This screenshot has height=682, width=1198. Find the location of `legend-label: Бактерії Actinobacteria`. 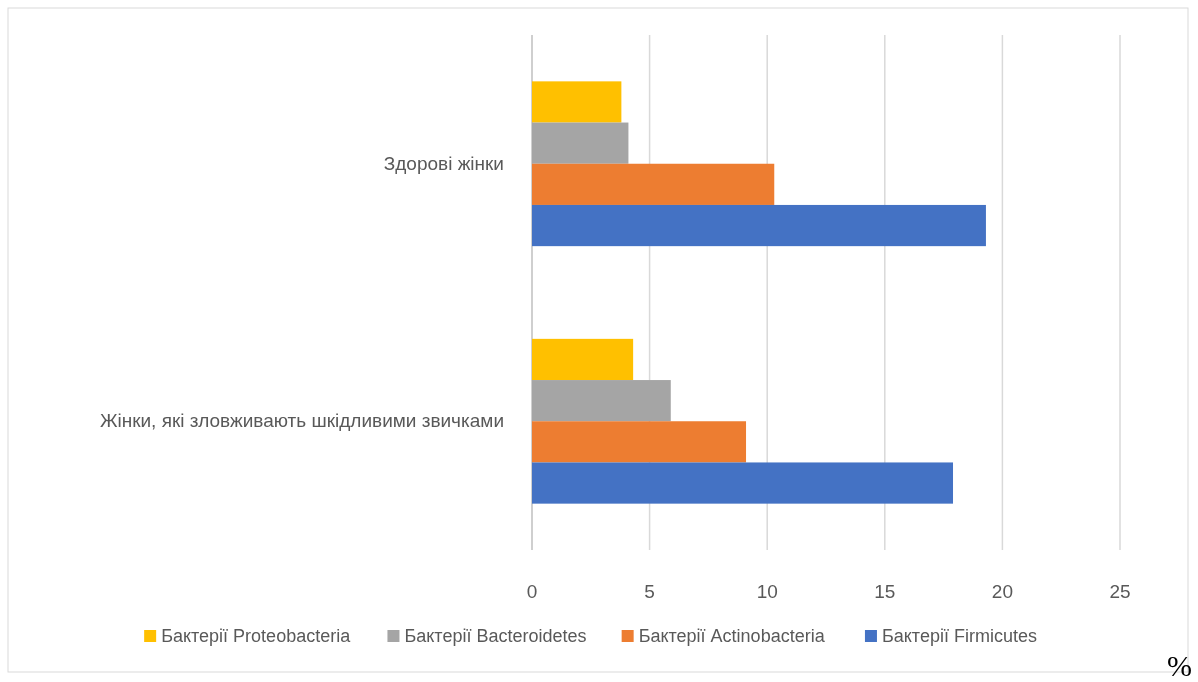

legend-label: Бактерії Actinobacteria is located at coordinates (732, 636).